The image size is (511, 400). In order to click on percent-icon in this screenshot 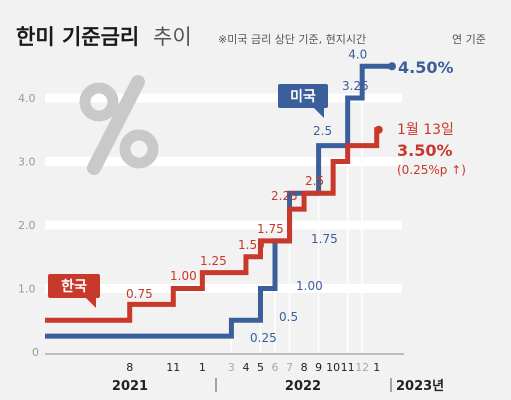, I will do `click(119, 125)`.